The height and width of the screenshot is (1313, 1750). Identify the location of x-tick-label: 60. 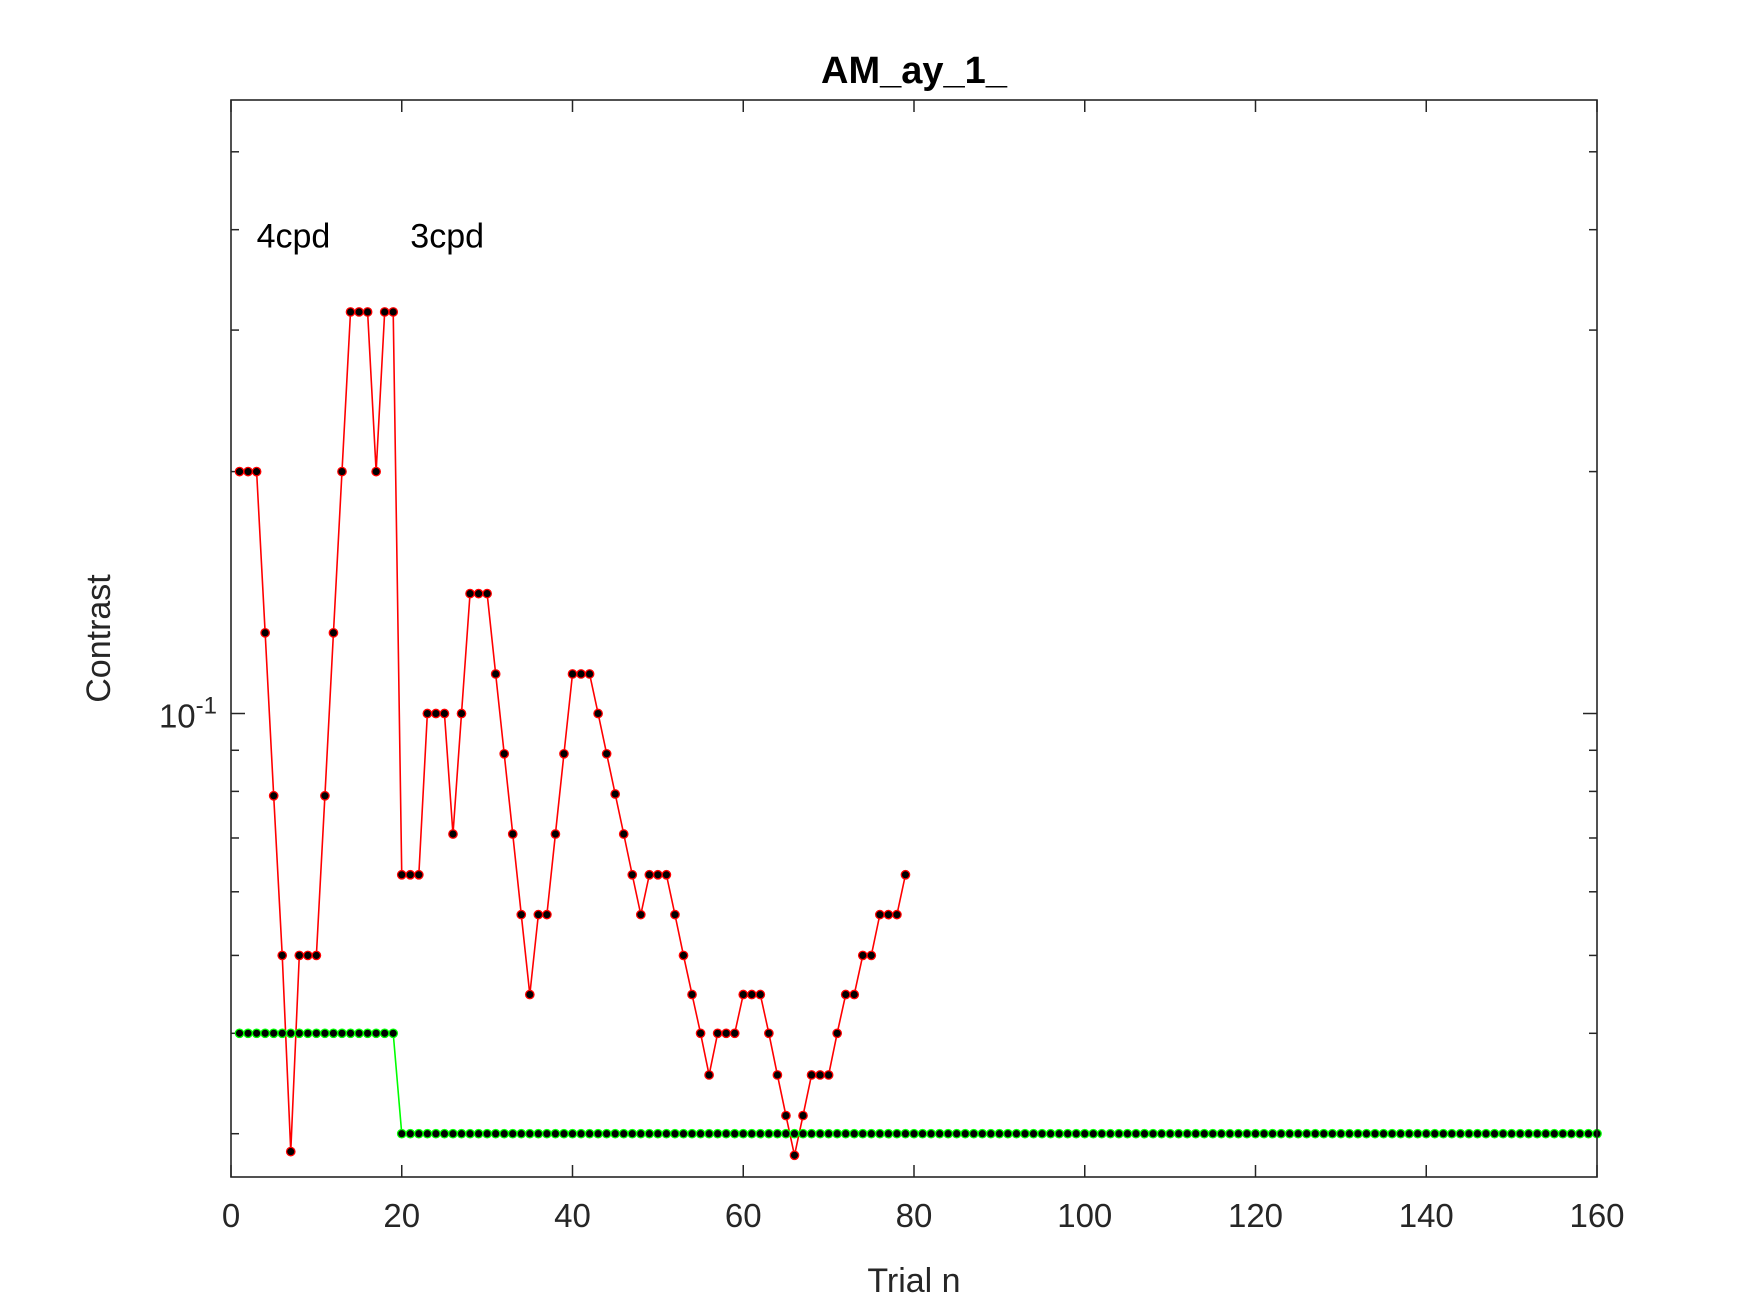
(743, 1215).